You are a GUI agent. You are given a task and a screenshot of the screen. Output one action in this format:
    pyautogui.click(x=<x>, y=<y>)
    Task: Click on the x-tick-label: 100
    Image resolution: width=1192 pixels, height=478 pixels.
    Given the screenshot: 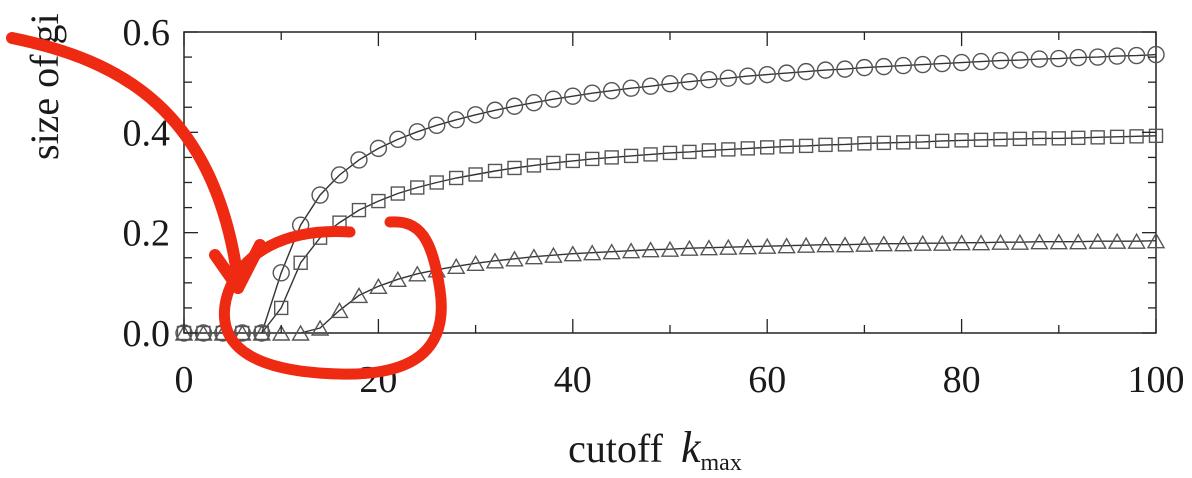 What is the action you would take?
    pyautogui.click(x=1156, y=380)
    